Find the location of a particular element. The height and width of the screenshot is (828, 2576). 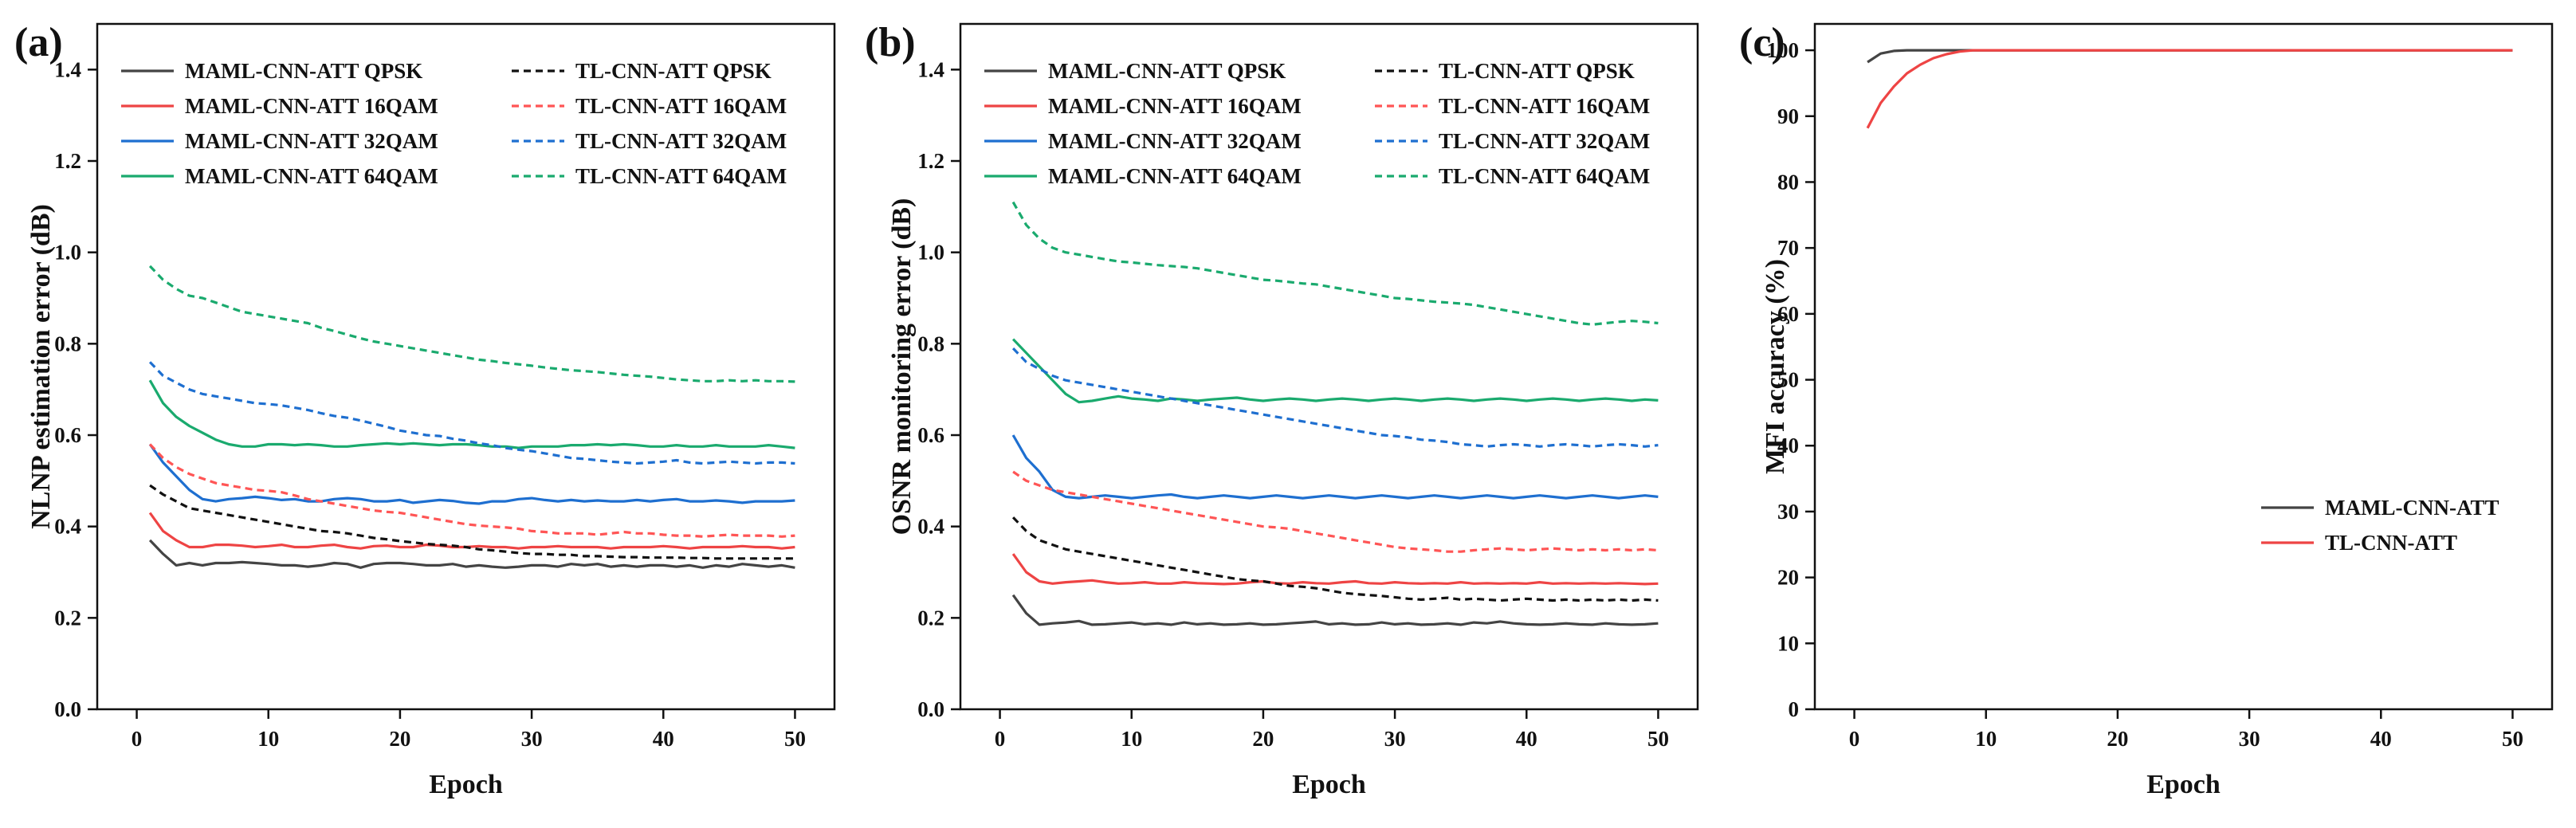

y-tick-label: 0.6 is located at coordinates (930, 435).